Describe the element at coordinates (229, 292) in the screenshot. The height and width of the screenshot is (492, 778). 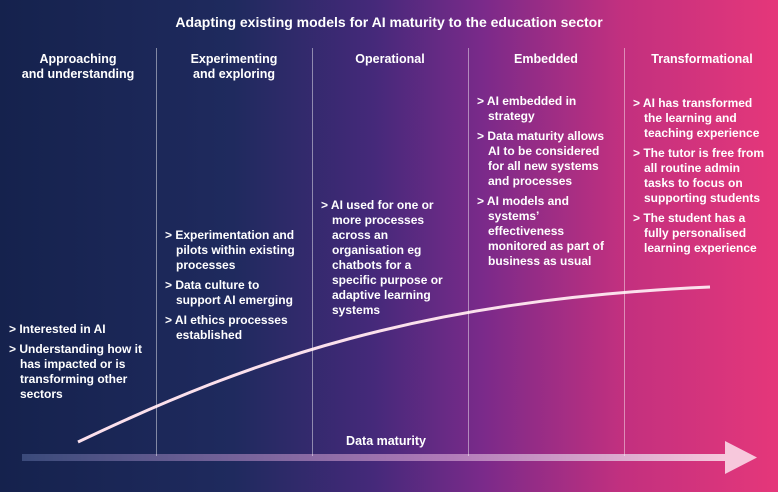
I see `item: > Data culture to support AI emerging` at that location.